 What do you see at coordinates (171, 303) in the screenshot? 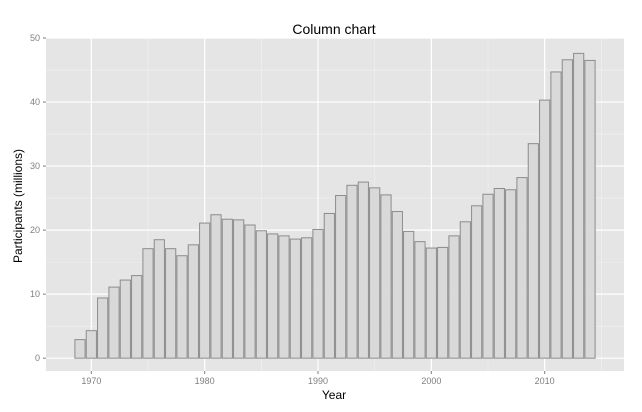
I see `bar-1977` at bounding box center [171, 303].